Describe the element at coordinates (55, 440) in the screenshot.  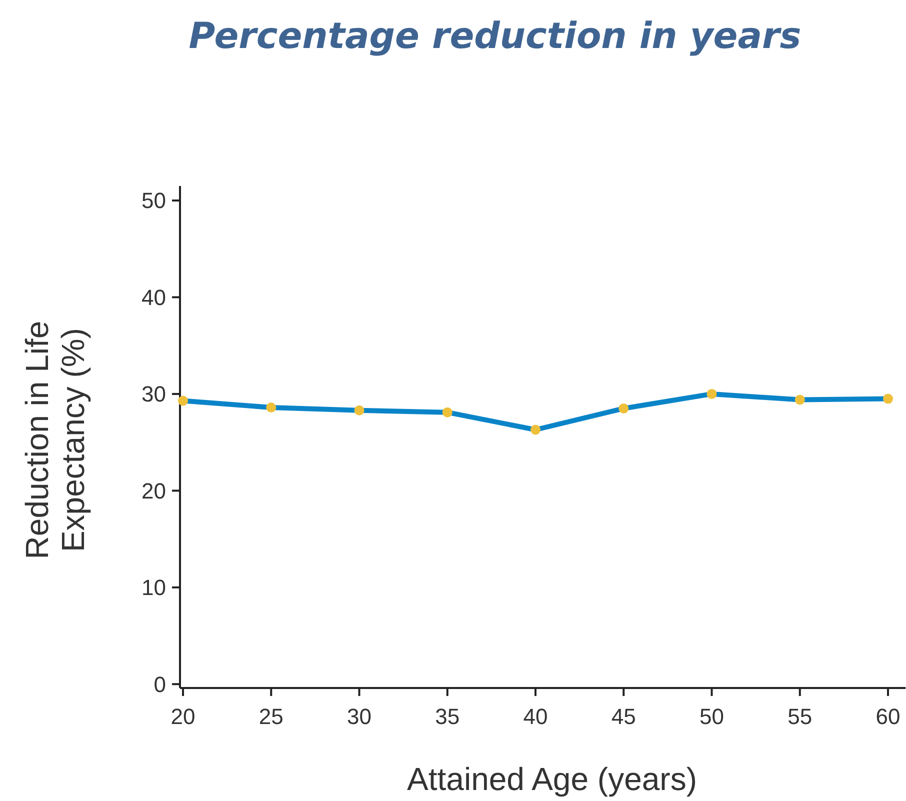
I see `y-axis-title: Reduction in Life Expectancy (%)` at that location.